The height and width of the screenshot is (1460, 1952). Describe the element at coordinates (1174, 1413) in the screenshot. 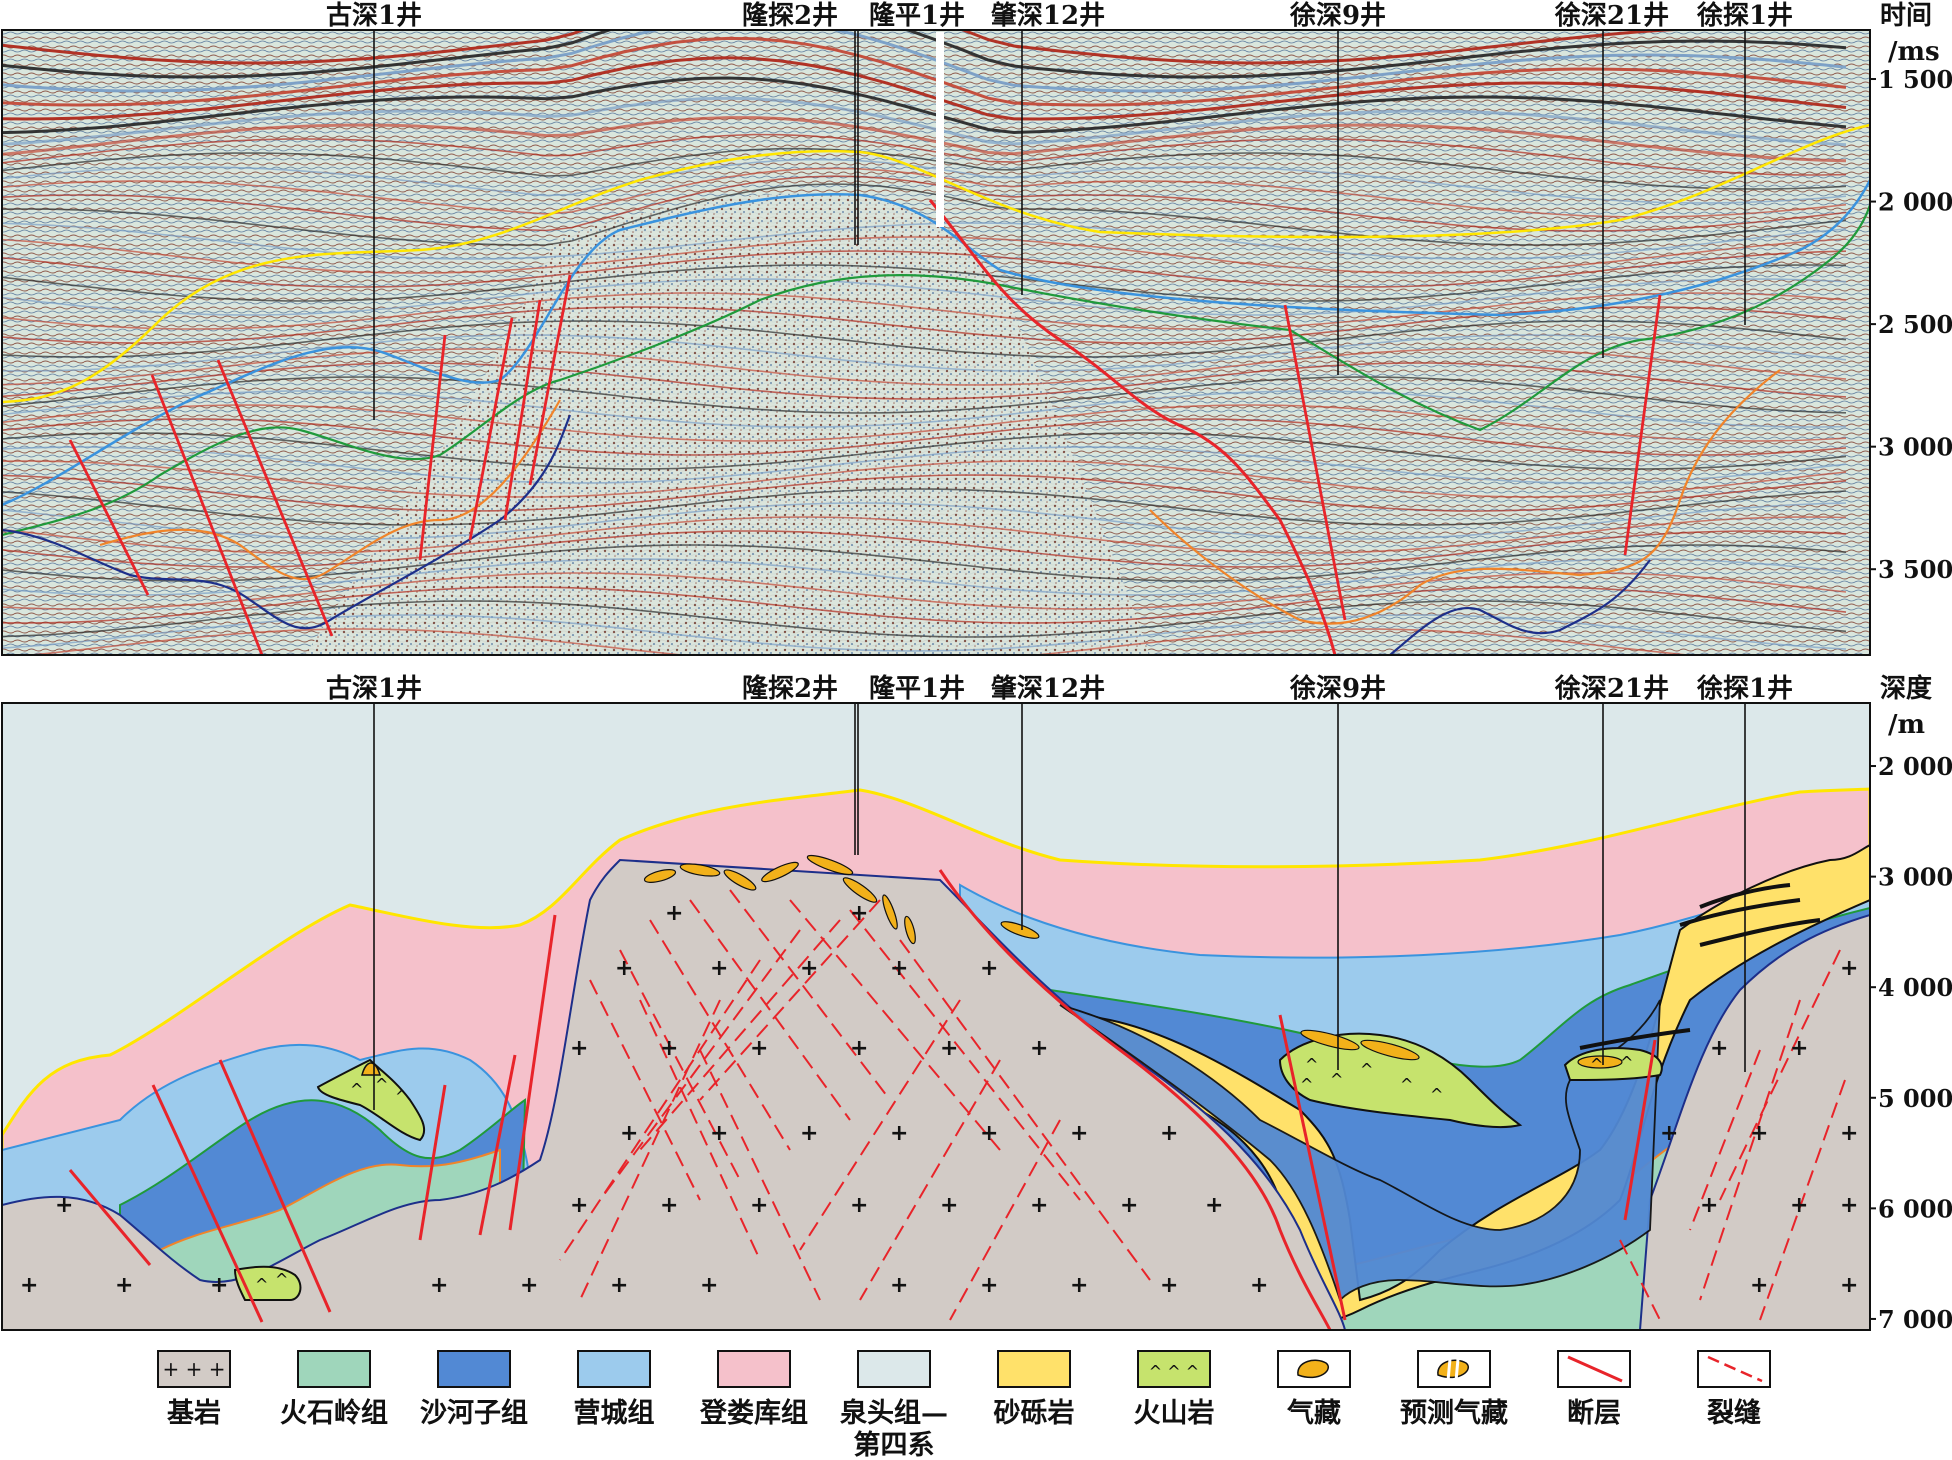

I see `legend-label: 火山岩` at that location.